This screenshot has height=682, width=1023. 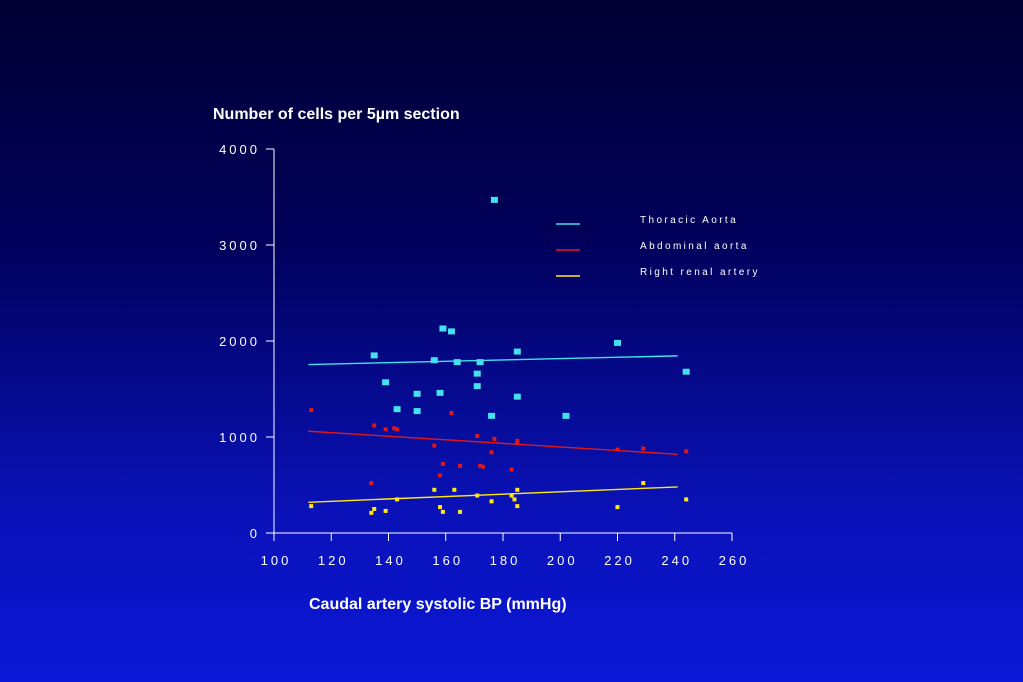 I want to click on x-tick-label: 180, so click(x=505, y=560).